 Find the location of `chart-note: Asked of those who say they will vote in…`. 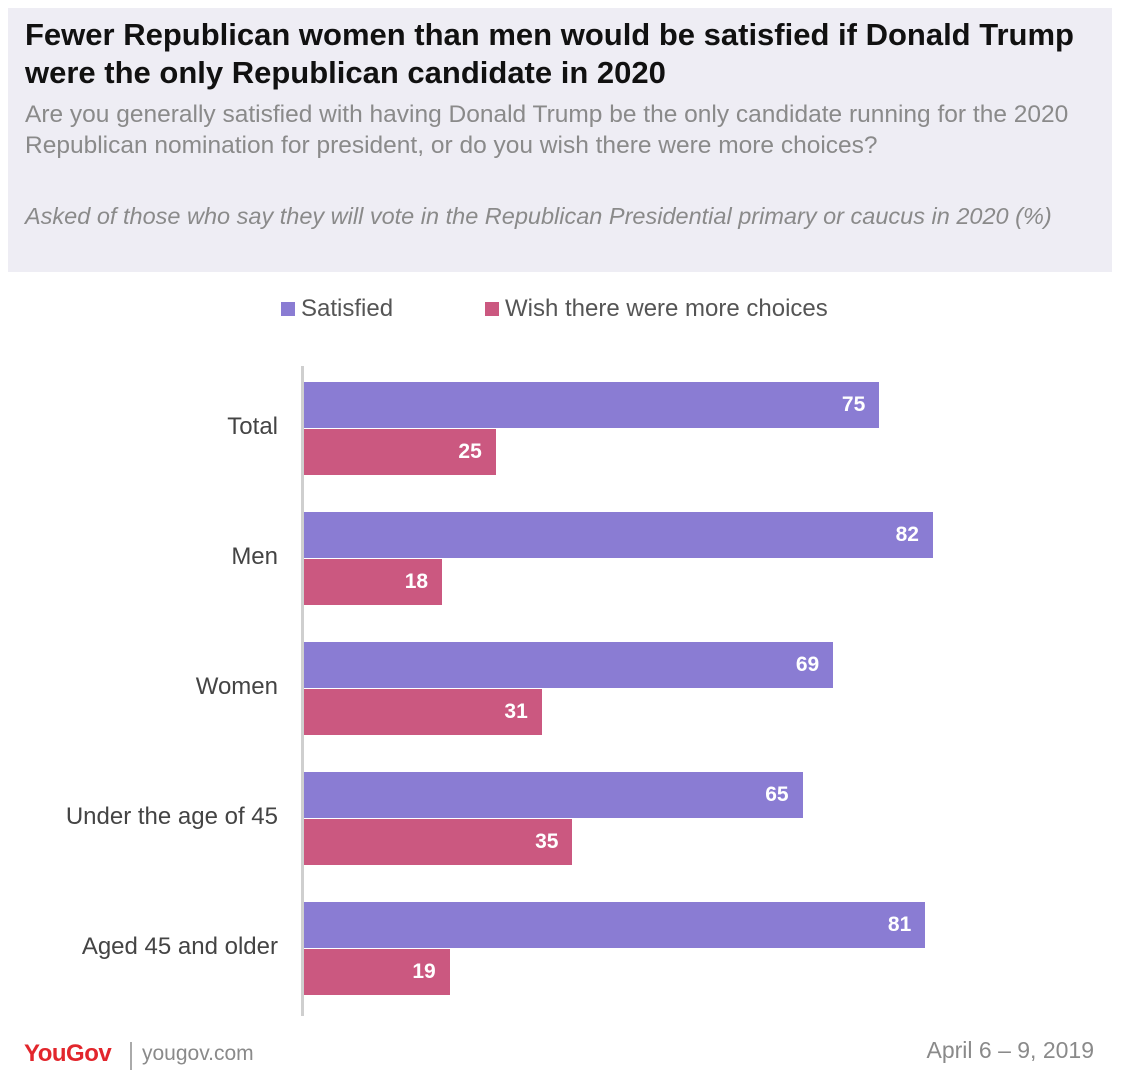

chart-note: Asked of those who say they will vote in… is located at coordinates (538, 216).